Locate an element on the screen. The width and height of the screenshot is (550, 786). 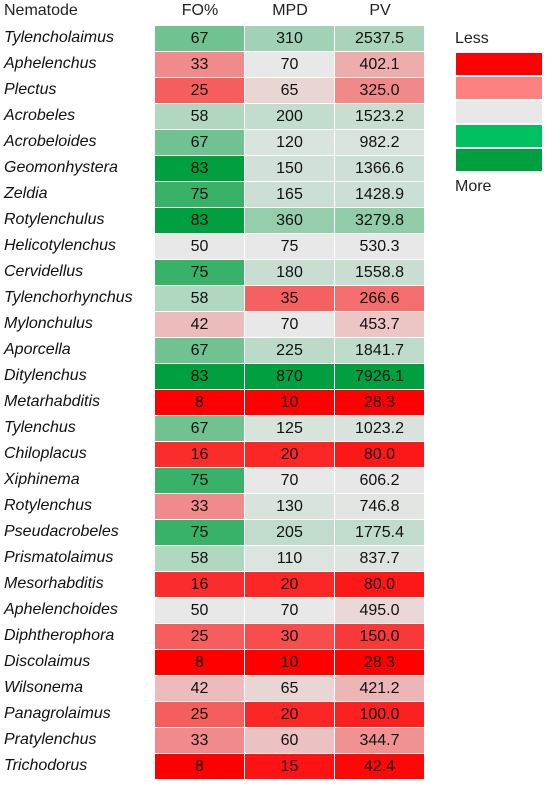
color-legend: Less More is located at coordinates (501, 113).